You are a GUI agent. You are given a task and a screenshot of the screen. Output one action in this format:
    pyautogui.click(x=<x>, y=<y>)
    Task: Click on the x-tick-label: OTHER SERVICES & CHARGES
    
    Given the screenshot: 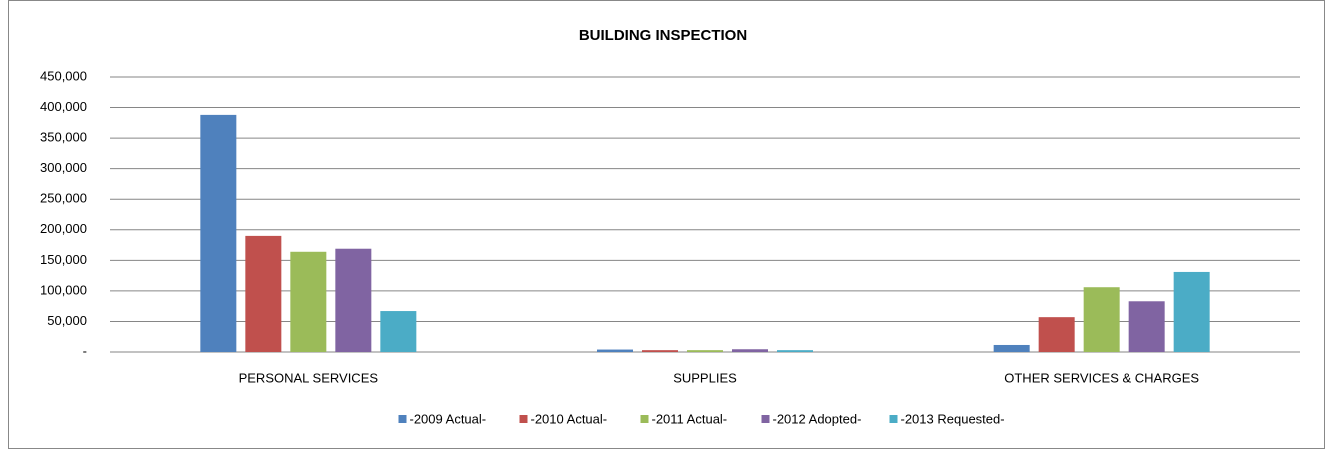 What is the action you would take?
    pyautogui.click(x=1101, y=377)
    